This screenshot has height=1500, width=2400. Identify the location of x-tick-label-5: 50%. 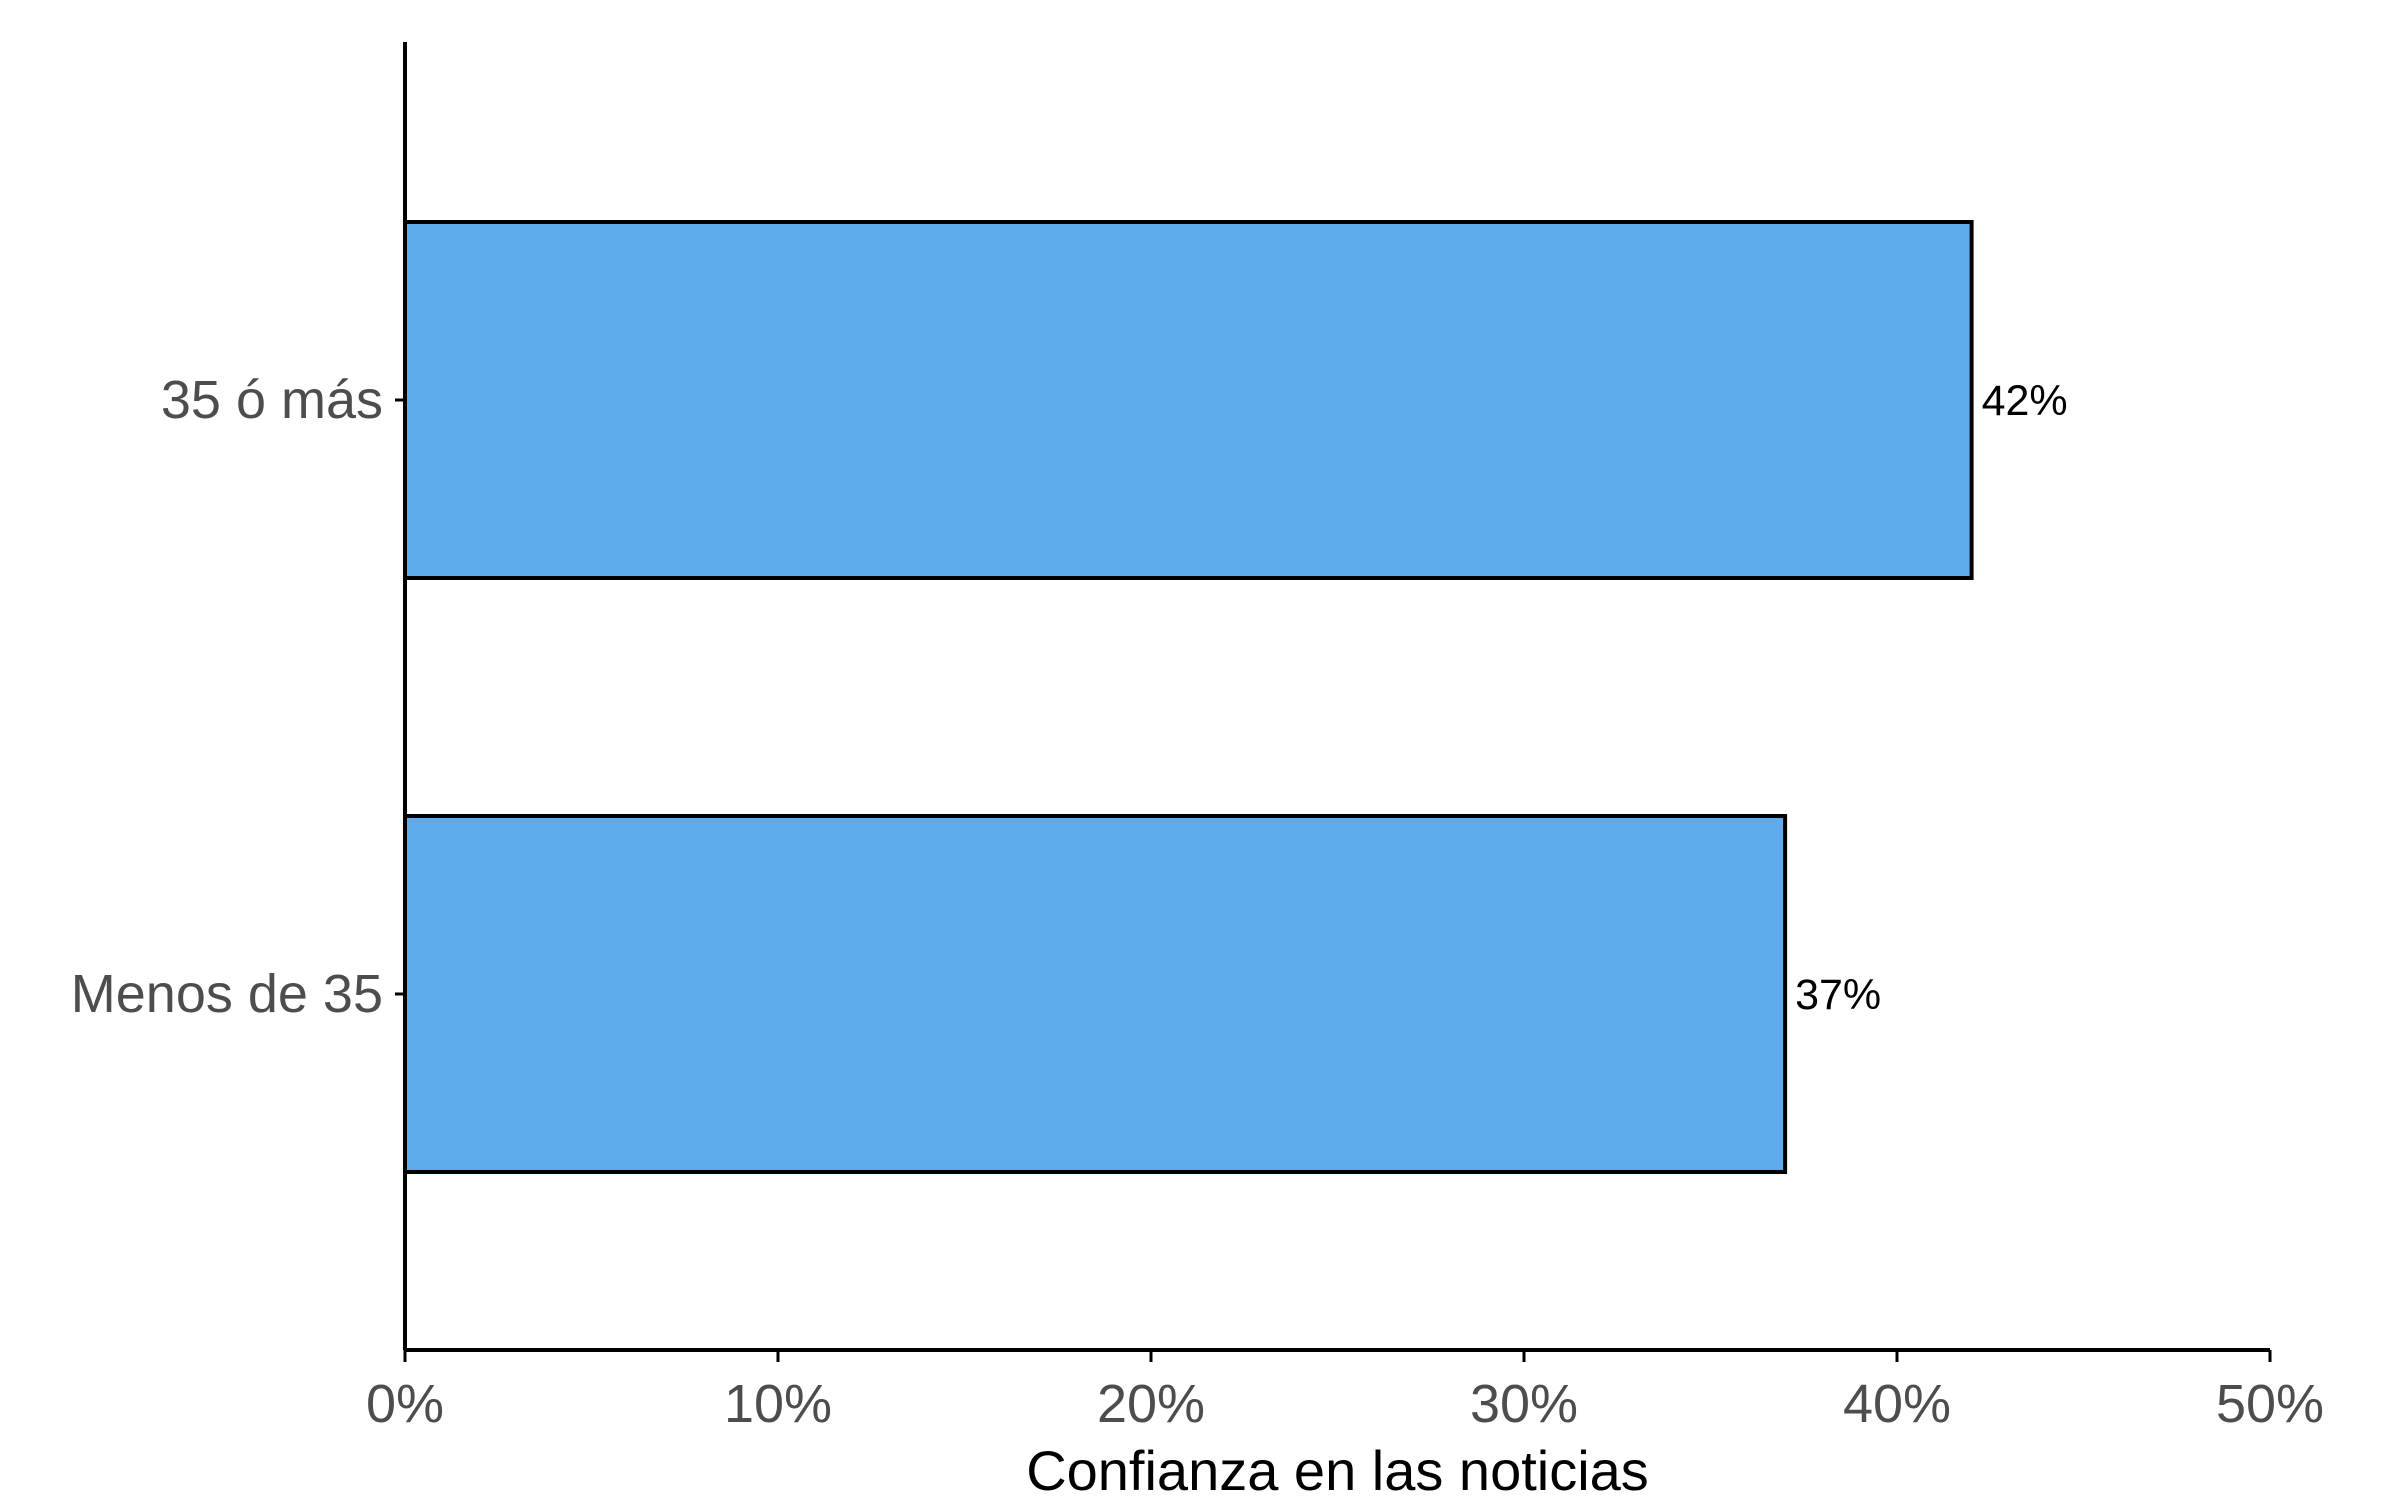
(2270, 1404).